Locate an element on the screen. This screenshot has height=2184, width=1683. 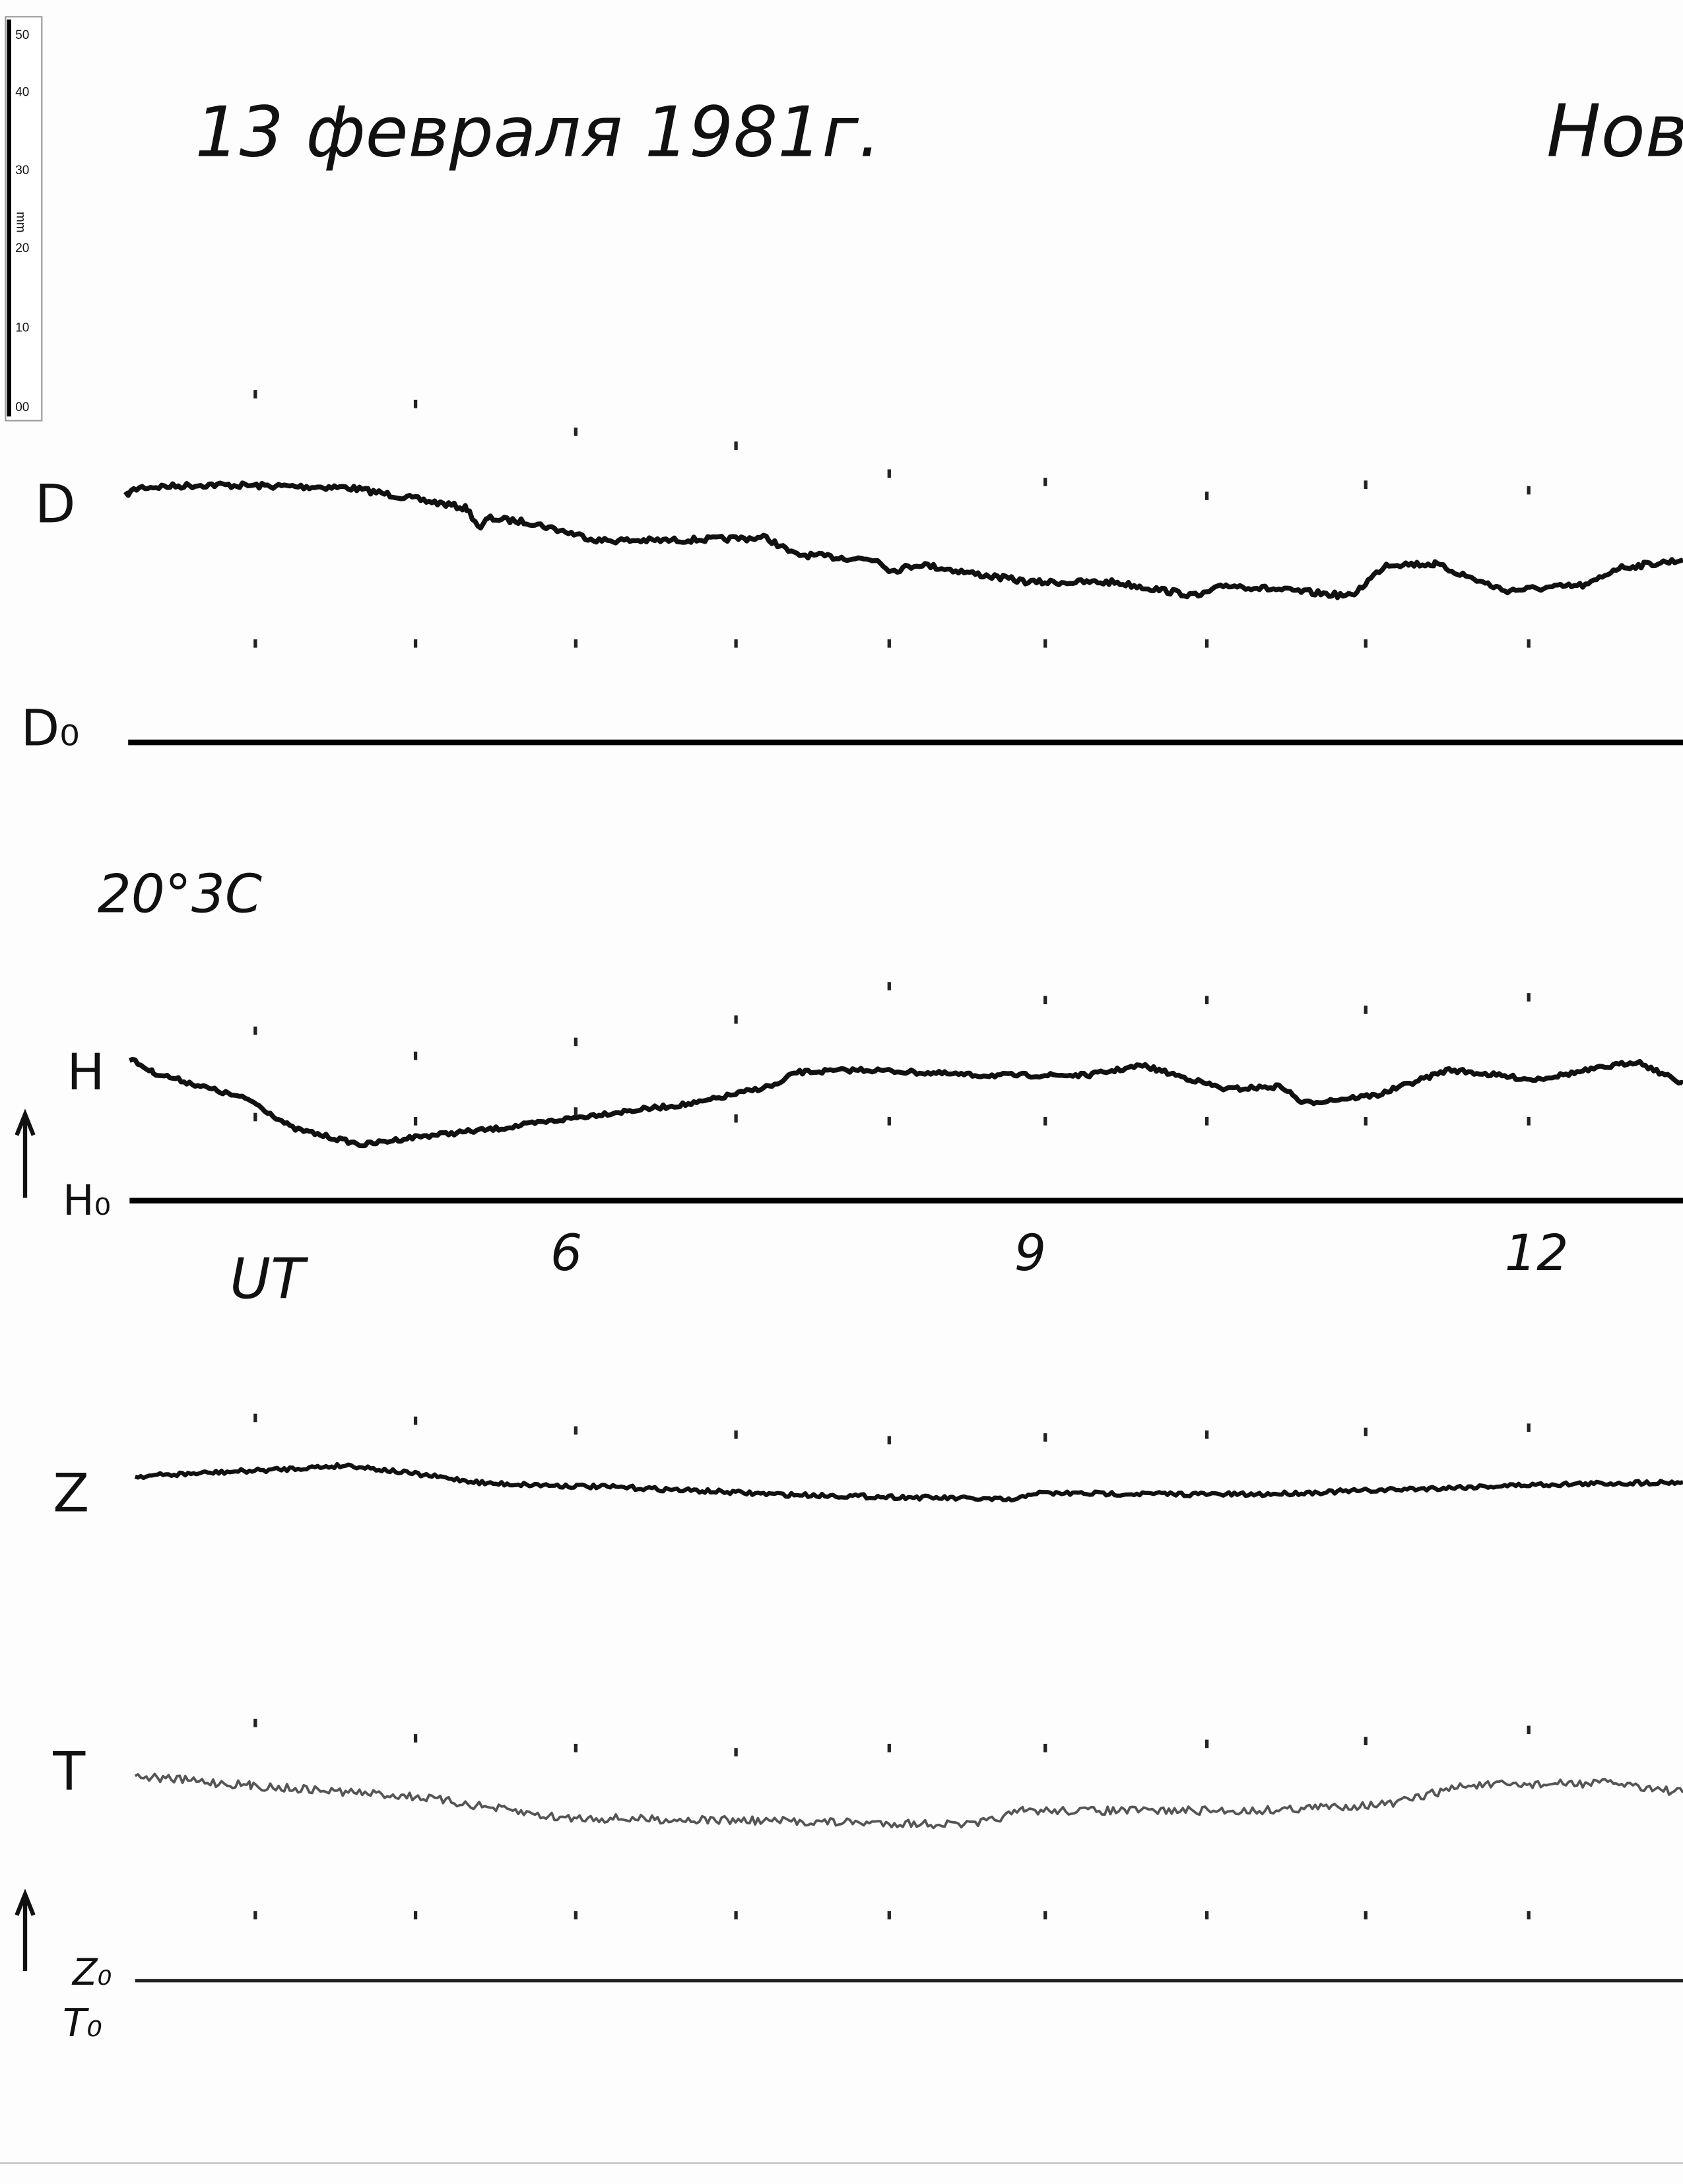
baseline-label: H₀ is located at coordinates (87, 1200).